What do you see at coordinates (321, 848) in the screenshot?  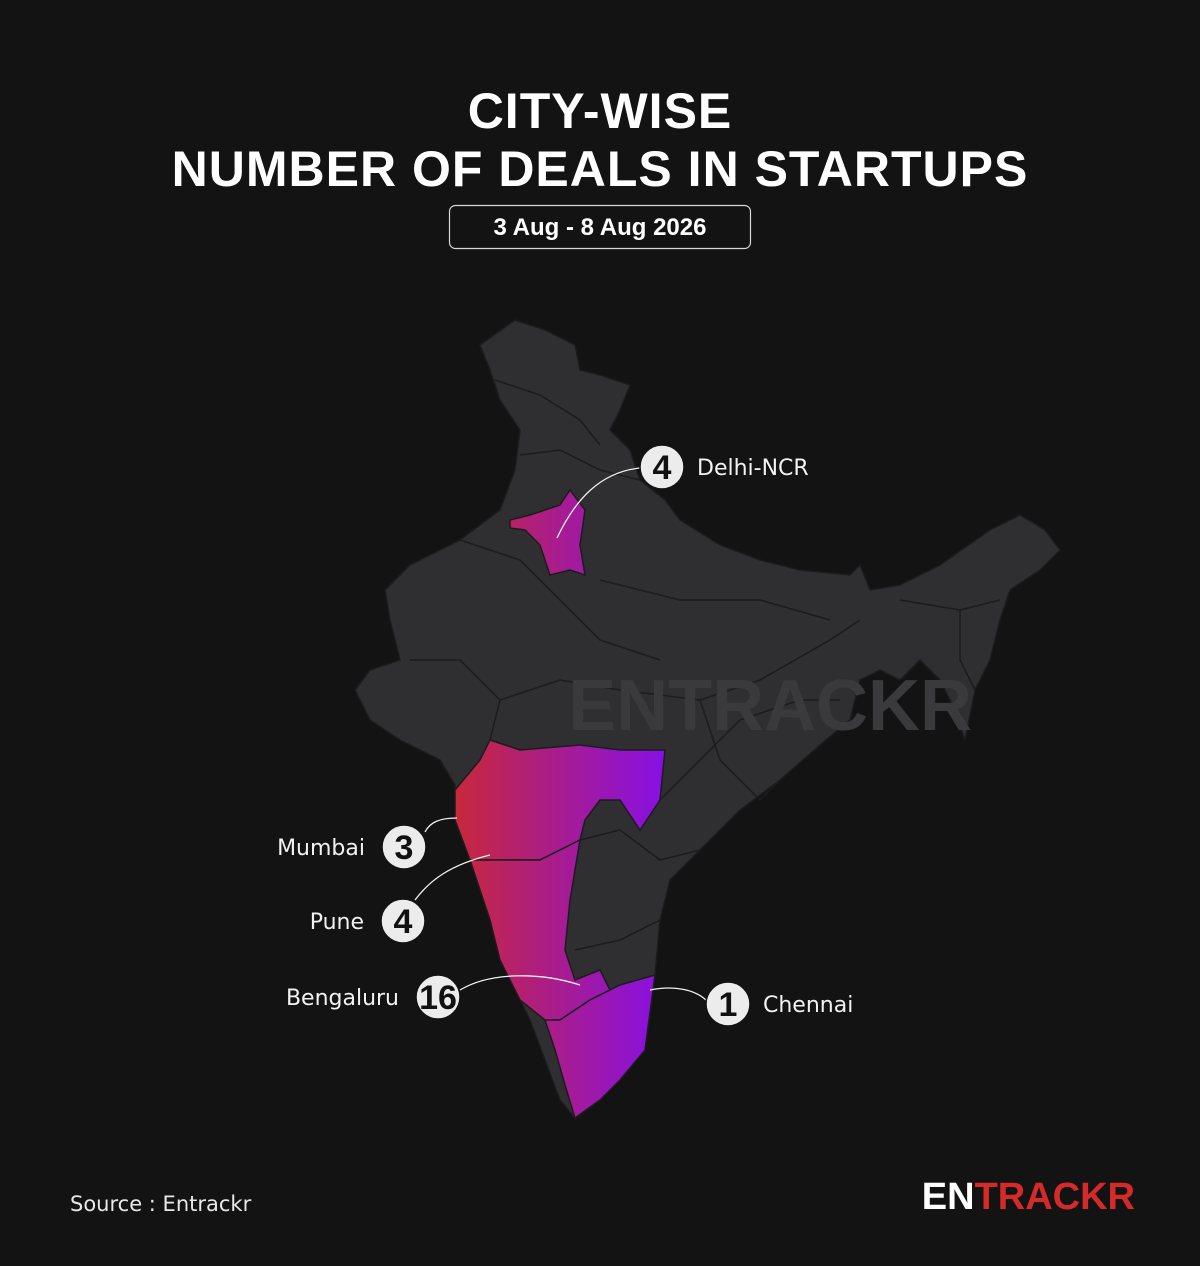 I see `city-name: Mumbai` at bounding box center [321, 848].